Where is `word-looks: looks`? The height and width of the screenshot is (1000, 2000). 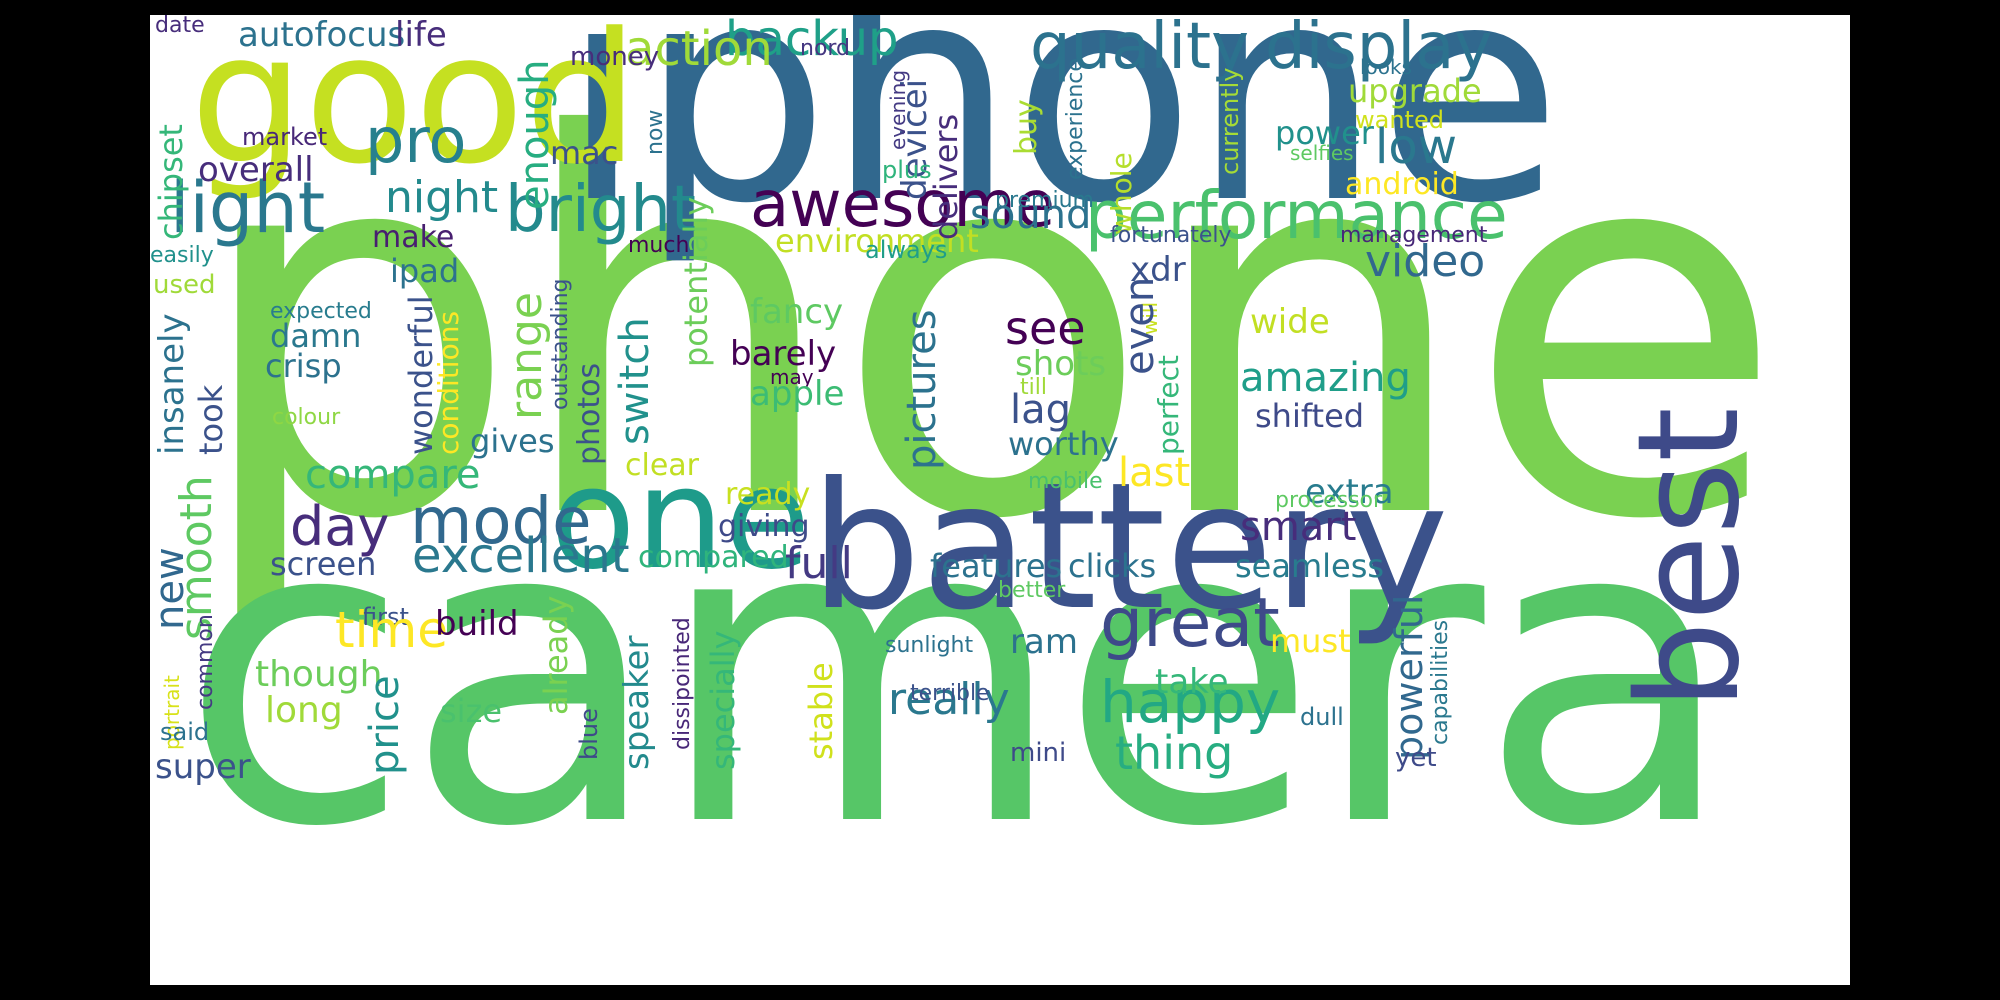
word-looks: looks is located at coordinates (1386, 67).